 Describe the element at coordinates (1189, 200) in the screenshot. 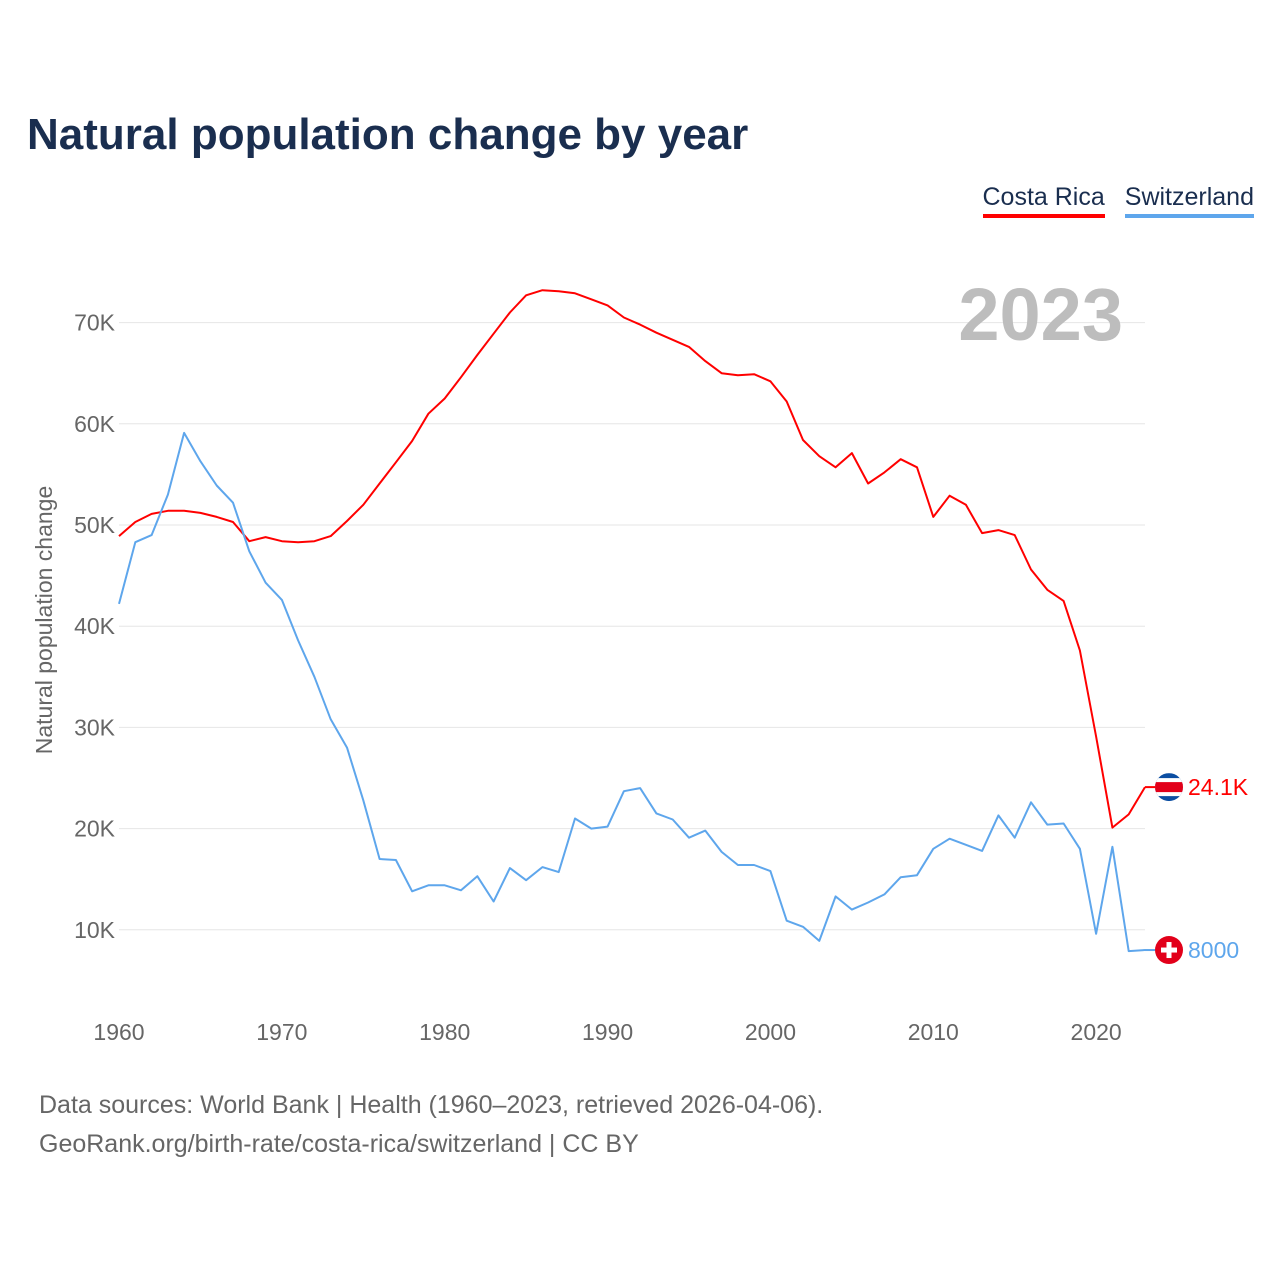

I see `legend-item-switzerland: Switzerland` at that location.